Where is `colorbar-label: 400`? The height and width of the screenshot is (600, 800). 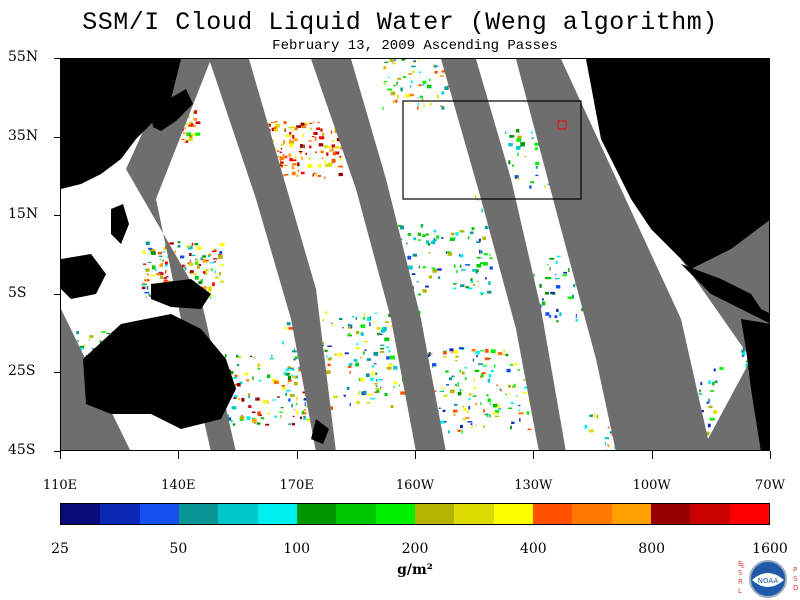
colorbar-label: 400 is located at coordinates (533, 549).